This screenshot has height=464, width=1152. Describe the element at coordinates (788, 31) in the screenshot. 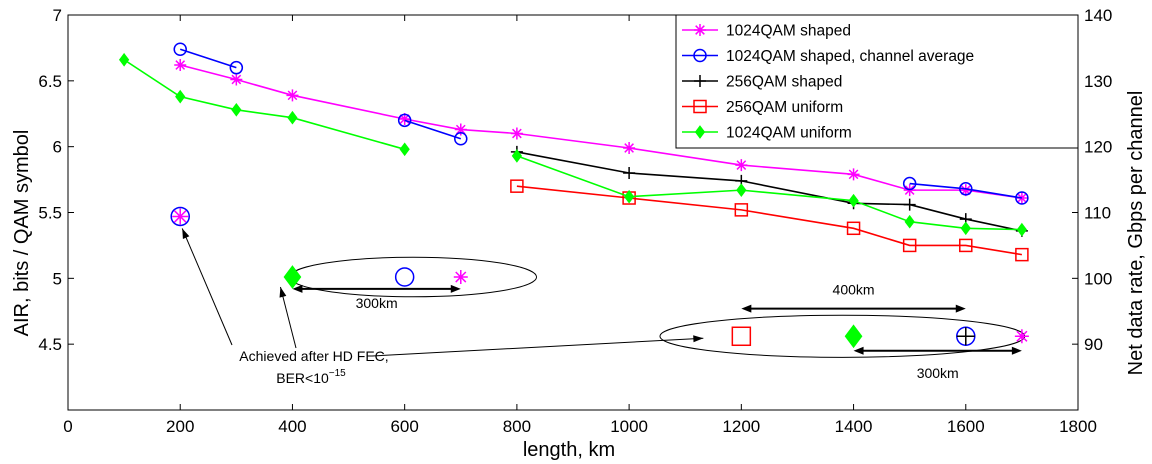

I see `legend-entry: 1024QAM shaped` at that location.